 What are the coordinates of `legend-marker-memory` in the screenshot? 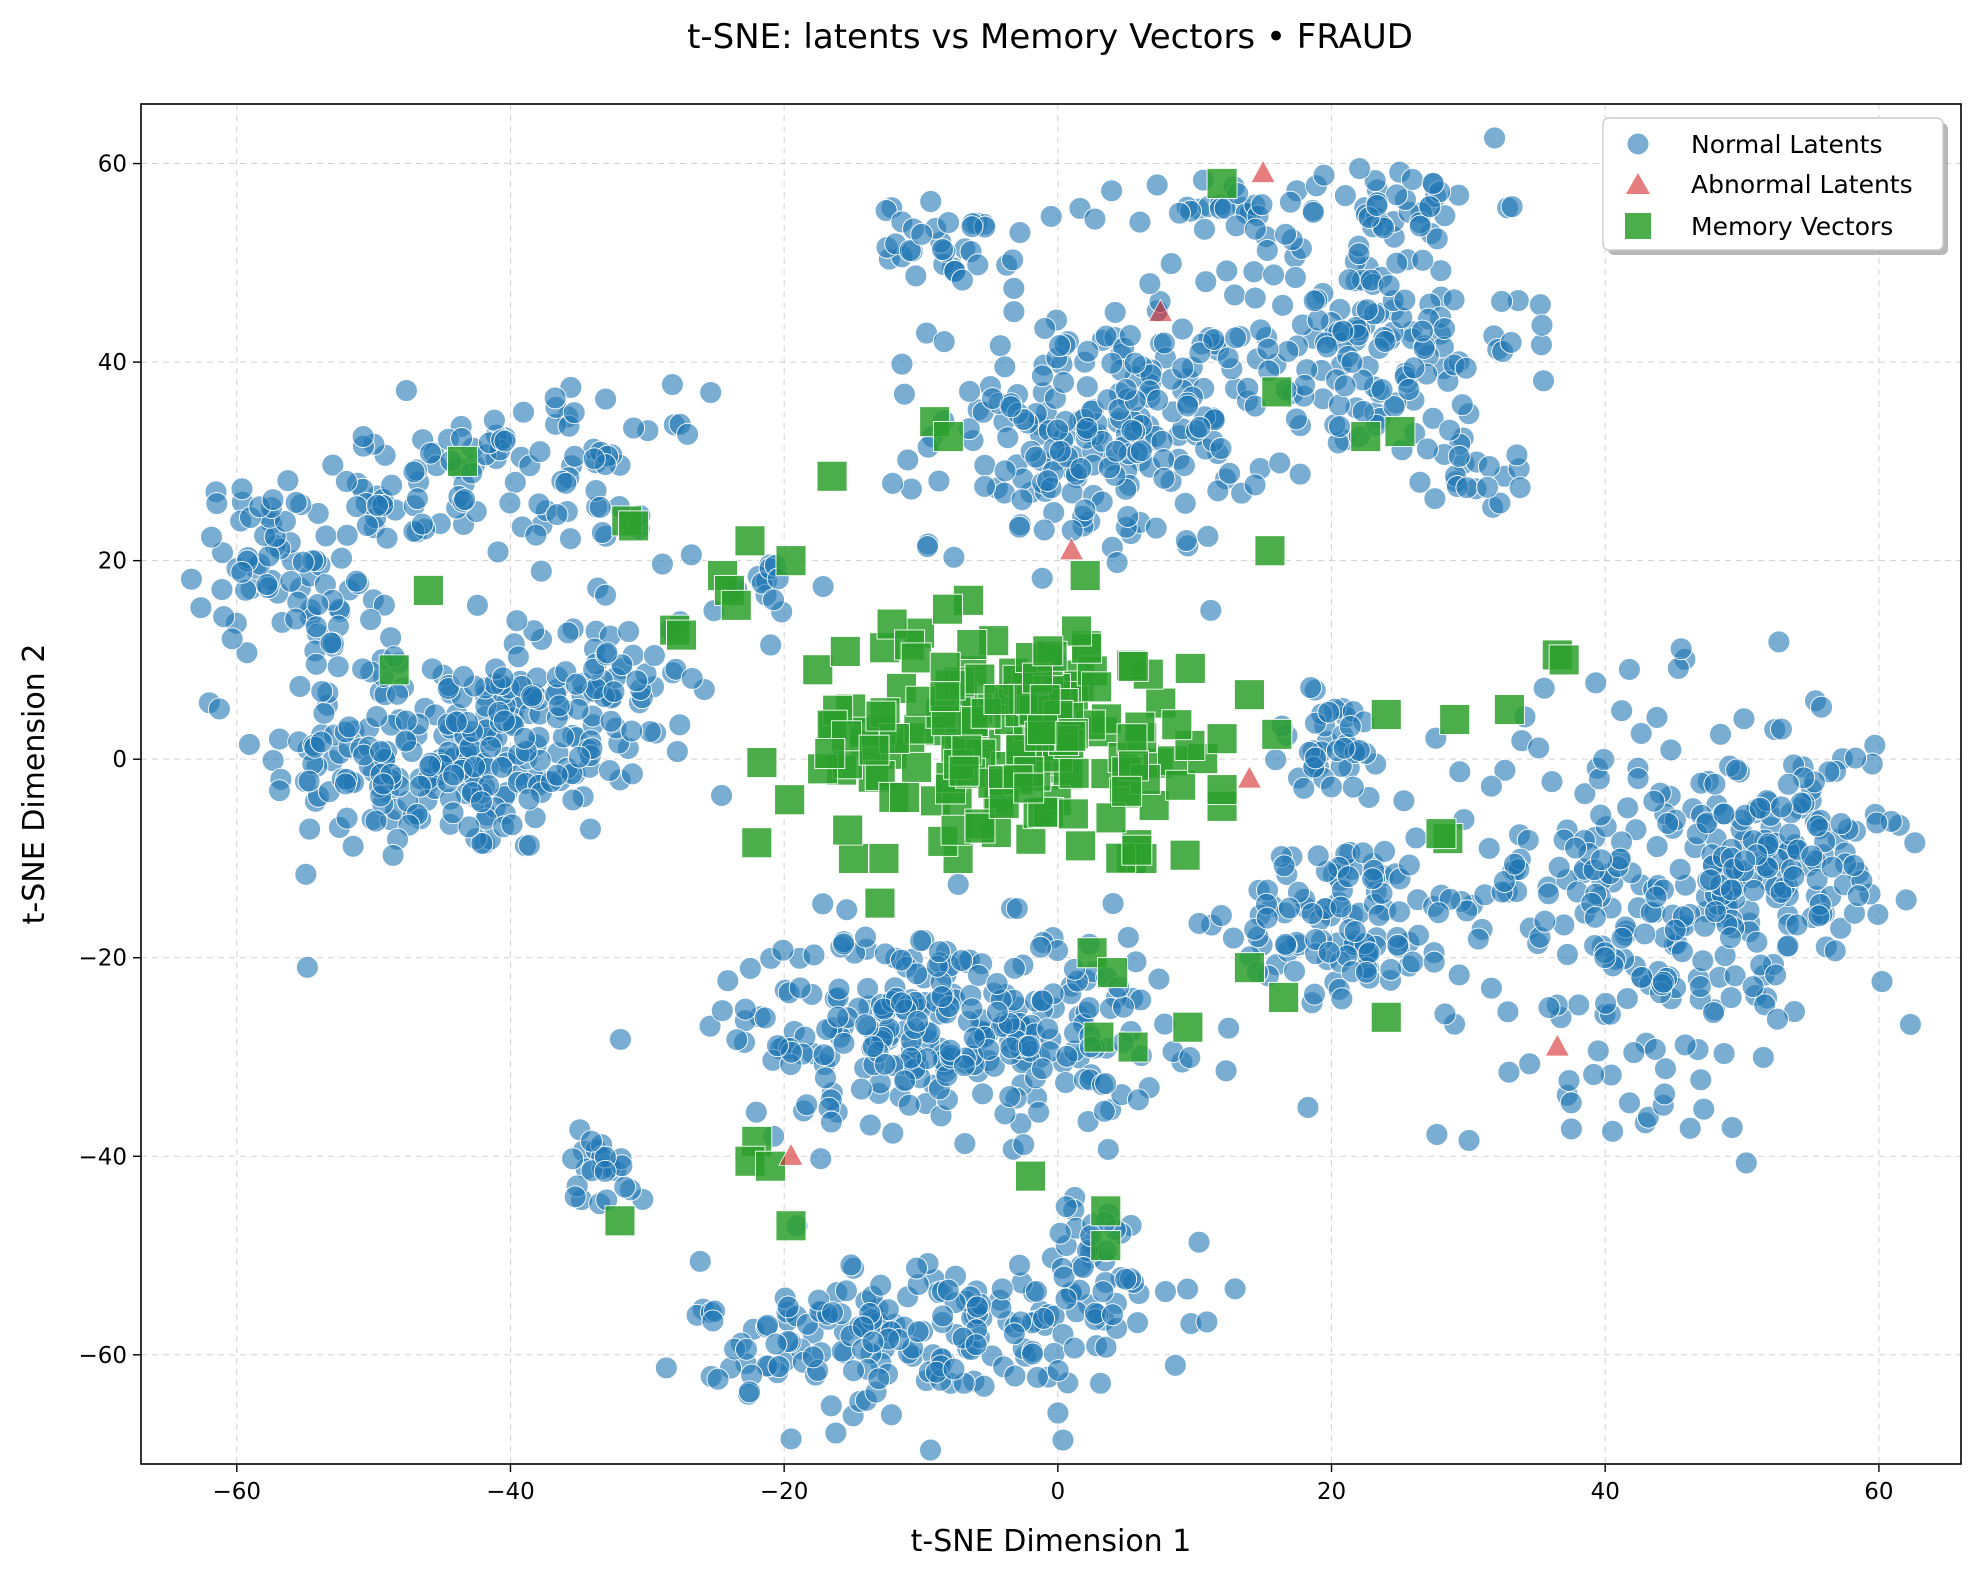 It's located at (1638, 226).